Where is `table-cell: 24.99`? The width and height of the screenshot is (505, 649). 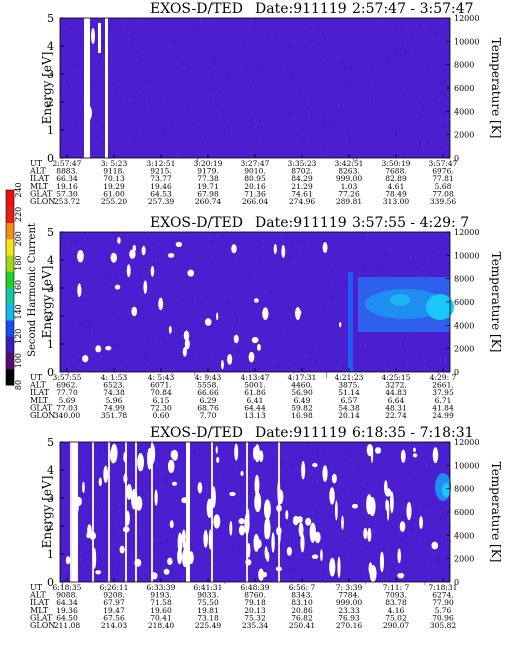 table-cell: 24.99 is located at coordinates (443, 415).